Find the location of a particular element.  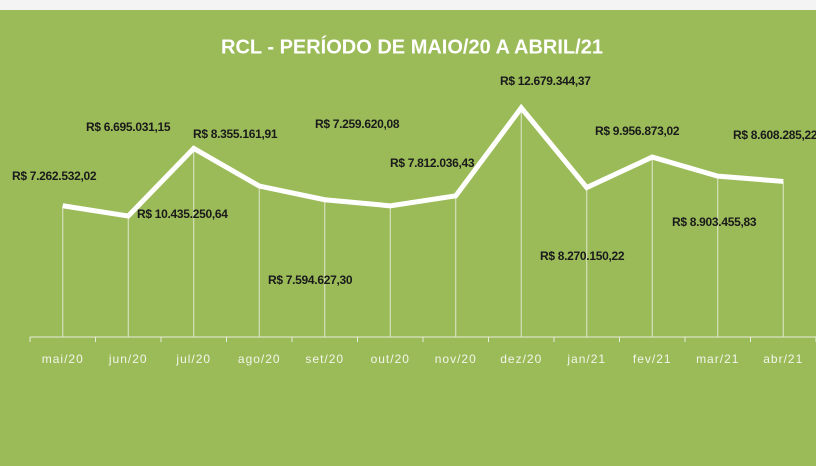

data-label: R$ 12.679.344,37 is located at coordinates (545, 81).